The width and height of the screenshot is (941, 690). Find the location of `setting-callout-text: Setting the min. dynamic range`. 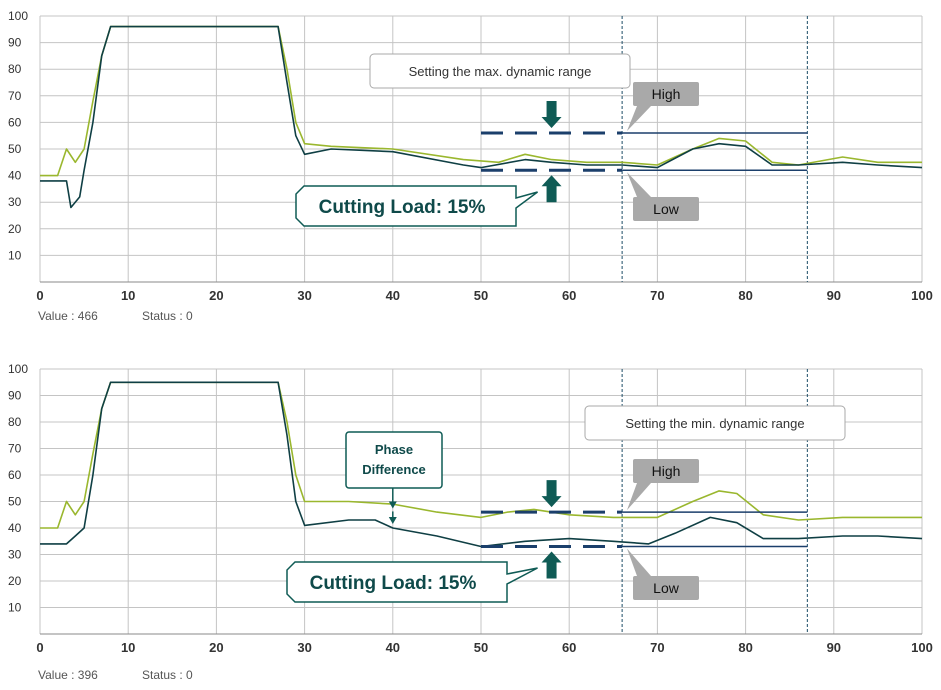

setting-callout-text: Setting the min. dynamic range is located at coordinates (714, 423).